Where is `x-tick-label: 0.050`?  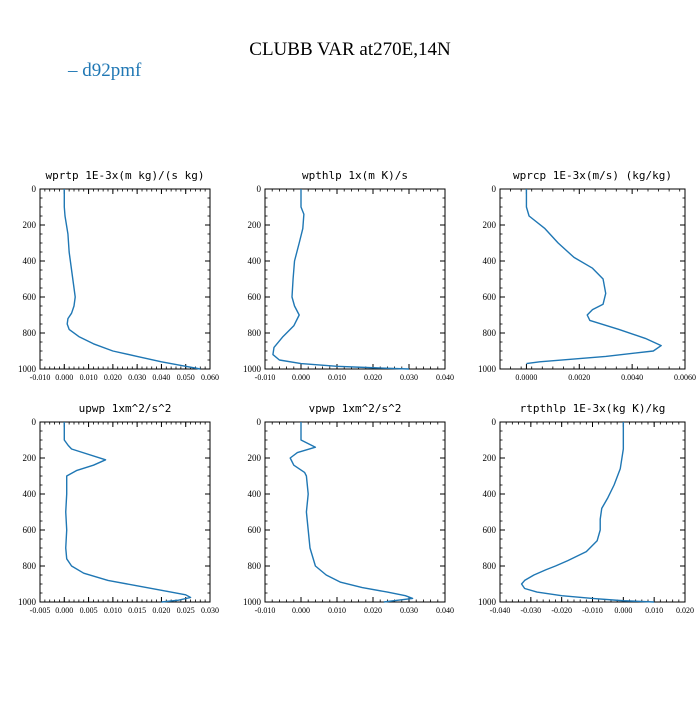 x-tick-label: 0.050 is located at coordinates (186, 377).